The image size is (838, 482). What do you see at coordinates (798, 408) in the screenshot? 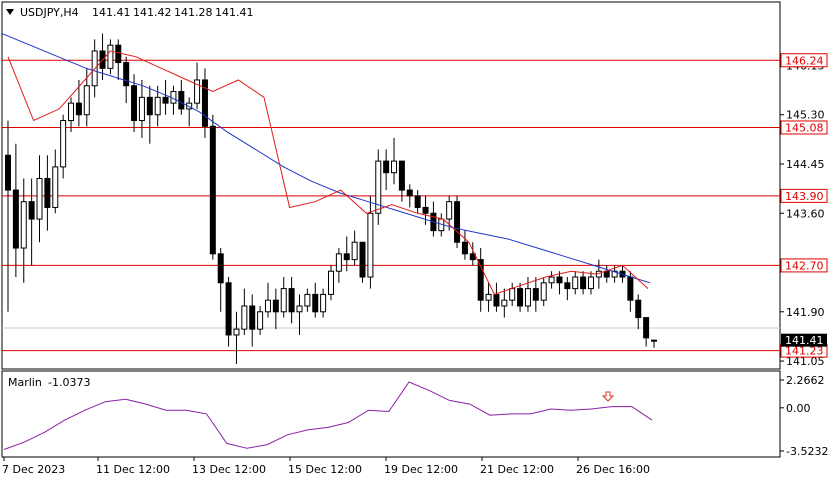
I see `indicator-tick-label: 0.00` at bounding box center [798, 408].